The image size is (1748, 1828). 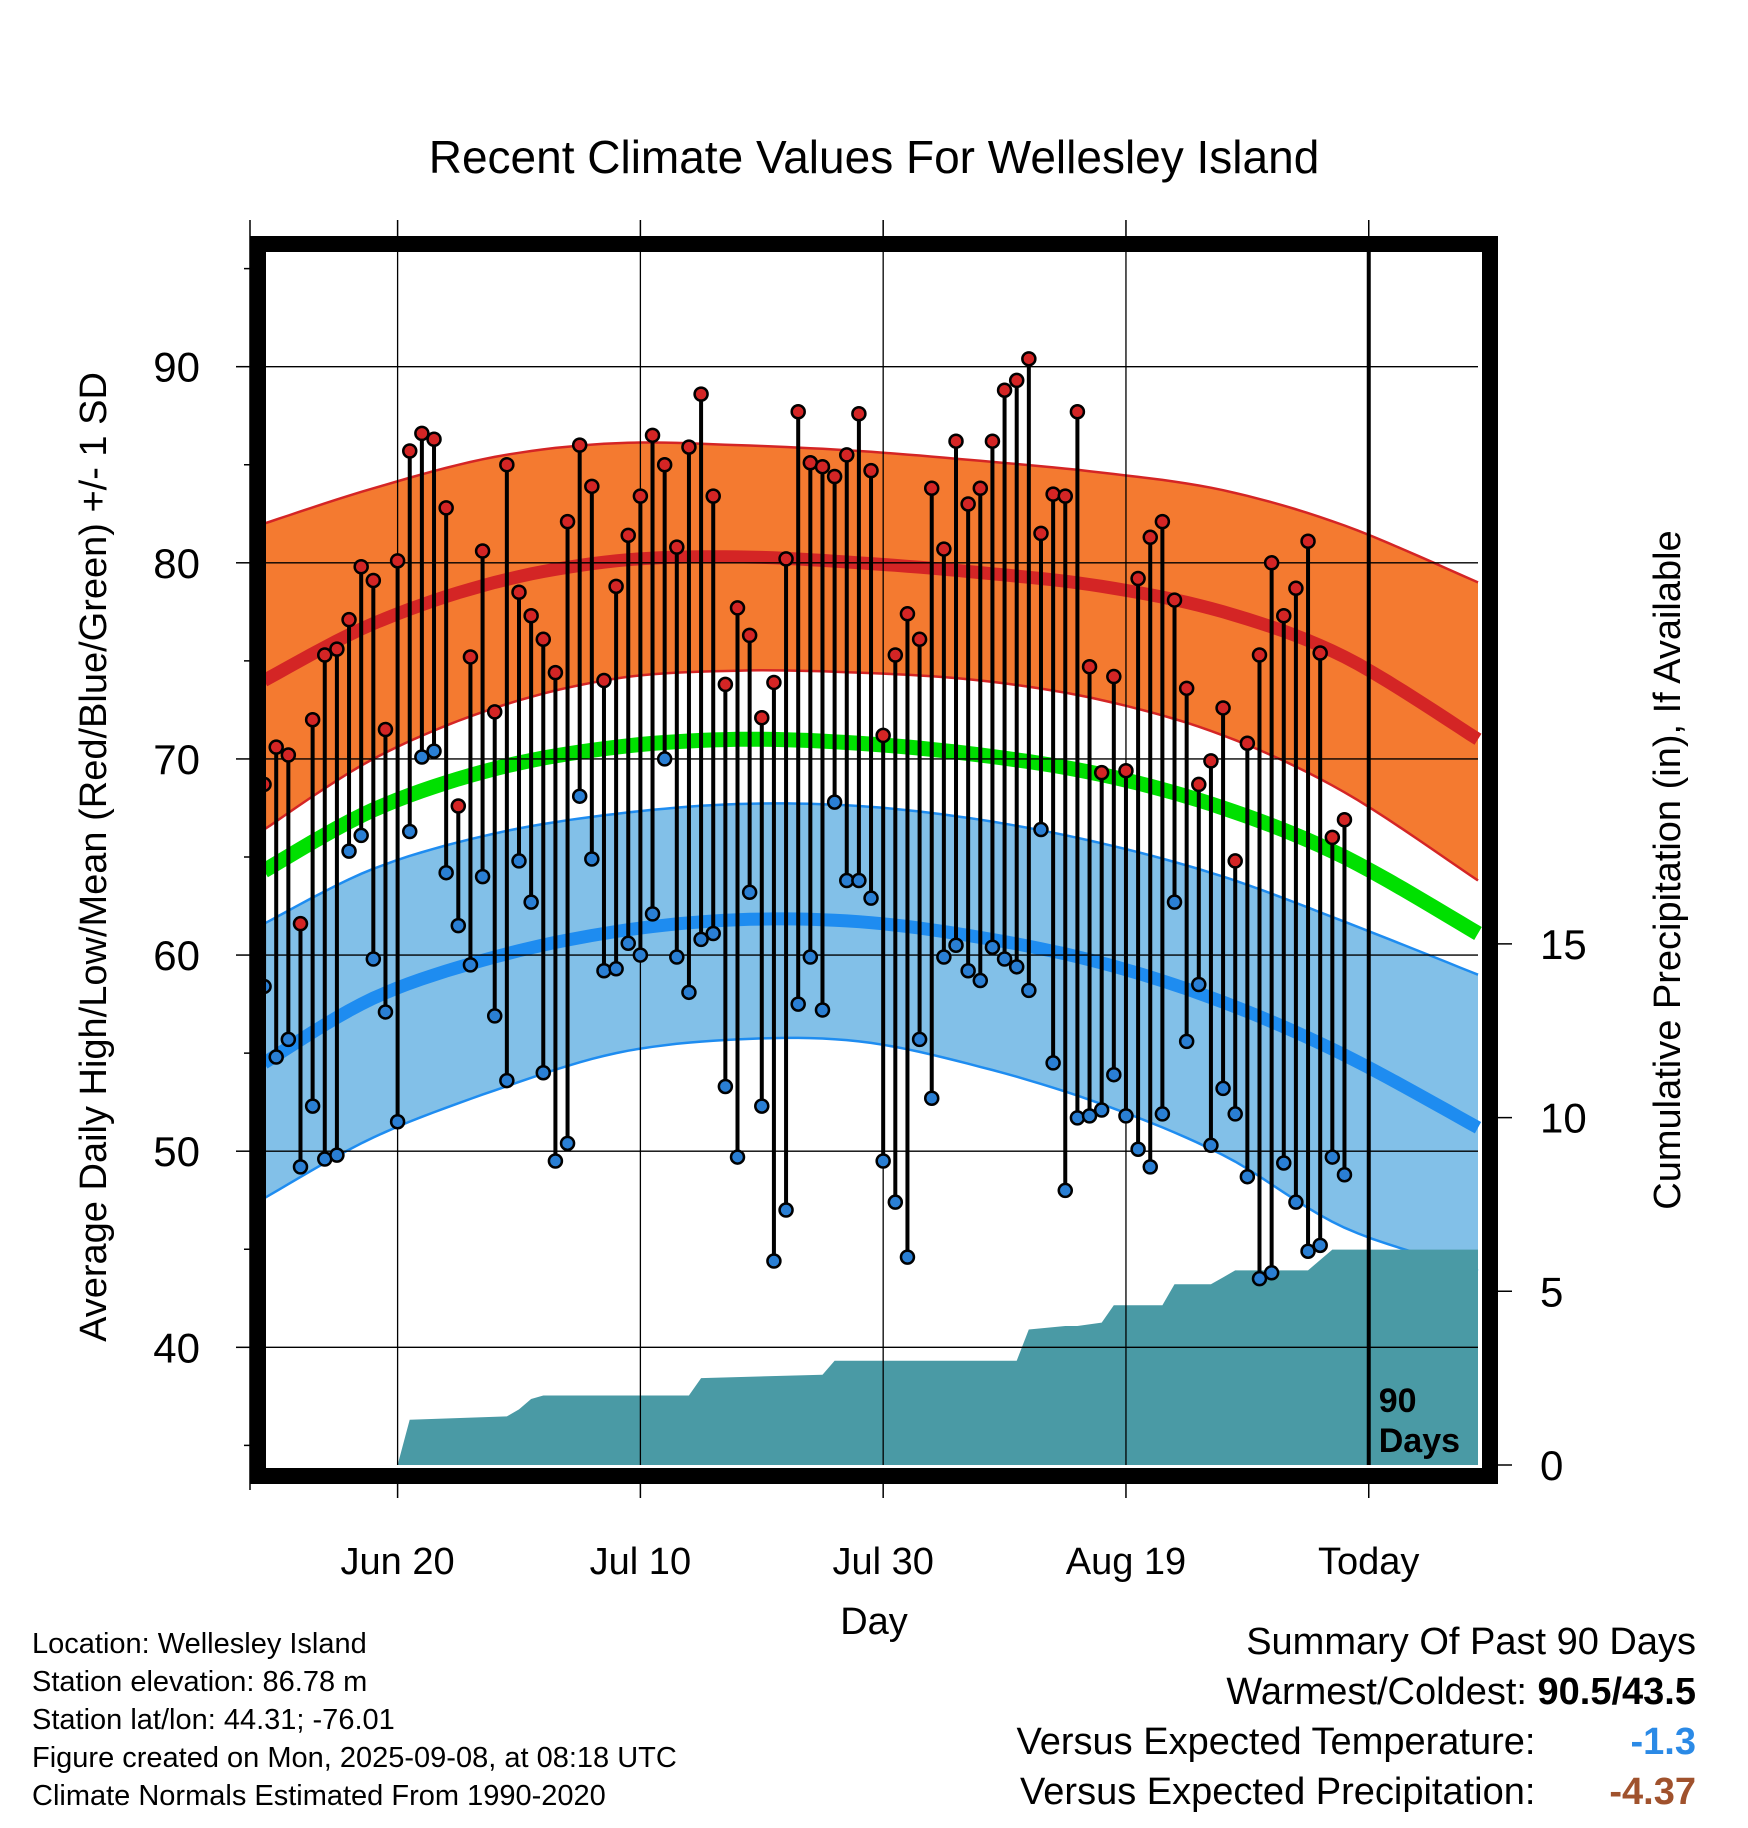 What do you see at coordinates (398, 1562) in the screenshot?
I see `x-tick-label: Jun 20` at bounding box center [398, 1562].